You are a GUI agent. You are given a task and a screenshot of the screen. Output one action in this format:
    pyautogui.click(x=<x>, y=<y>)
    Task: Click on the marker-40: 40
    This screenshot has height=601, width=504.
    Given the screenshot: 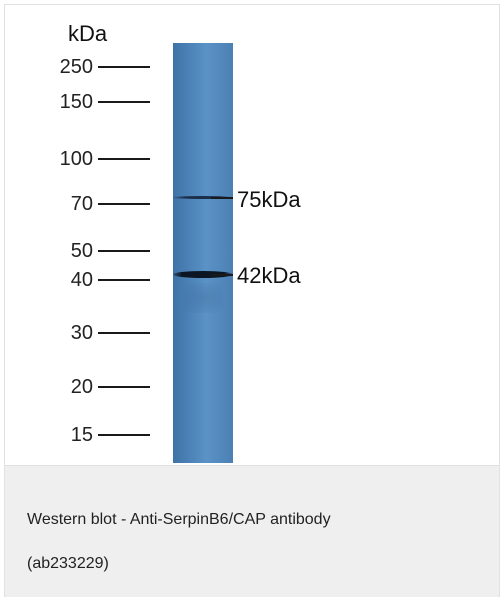 What is the action you would take?
    pyautogui.click(x=80, y=280)
    